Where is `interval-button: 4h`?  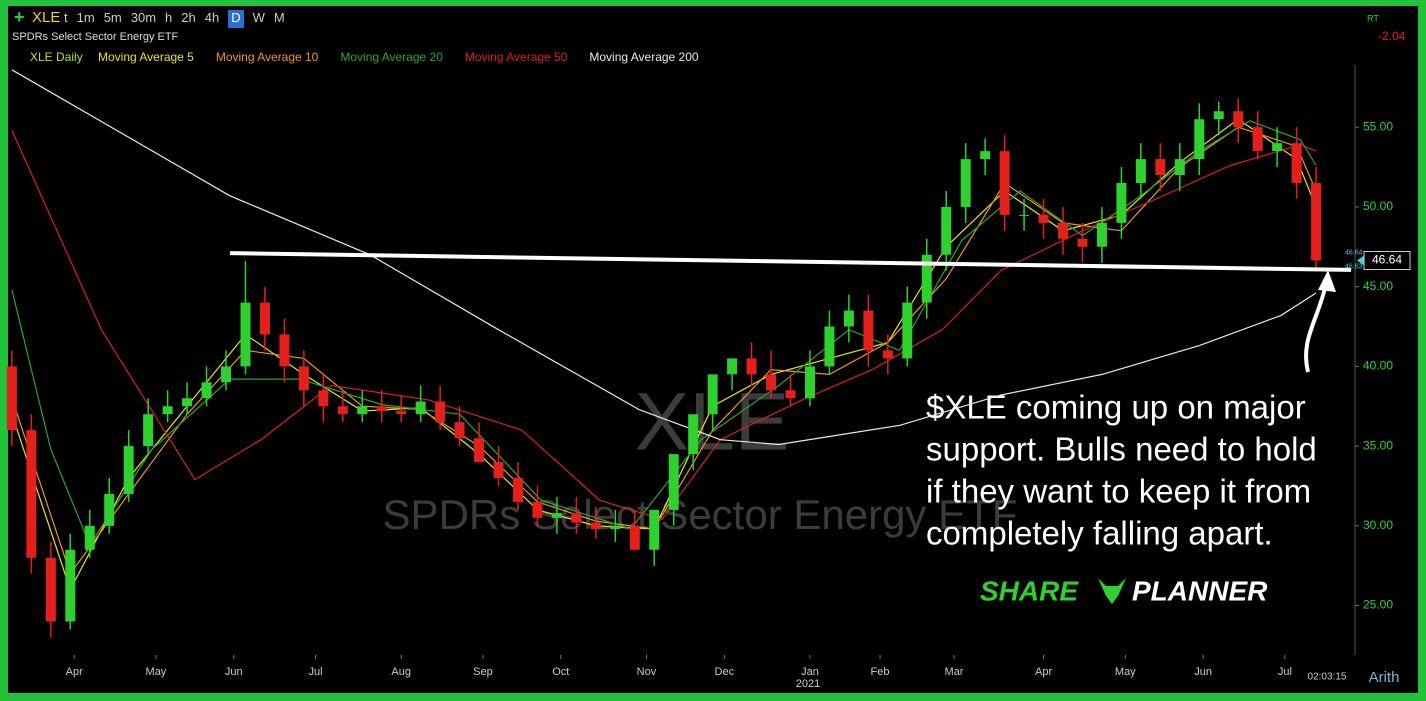 interval-button: 4h is located at coordinates (212, 17).